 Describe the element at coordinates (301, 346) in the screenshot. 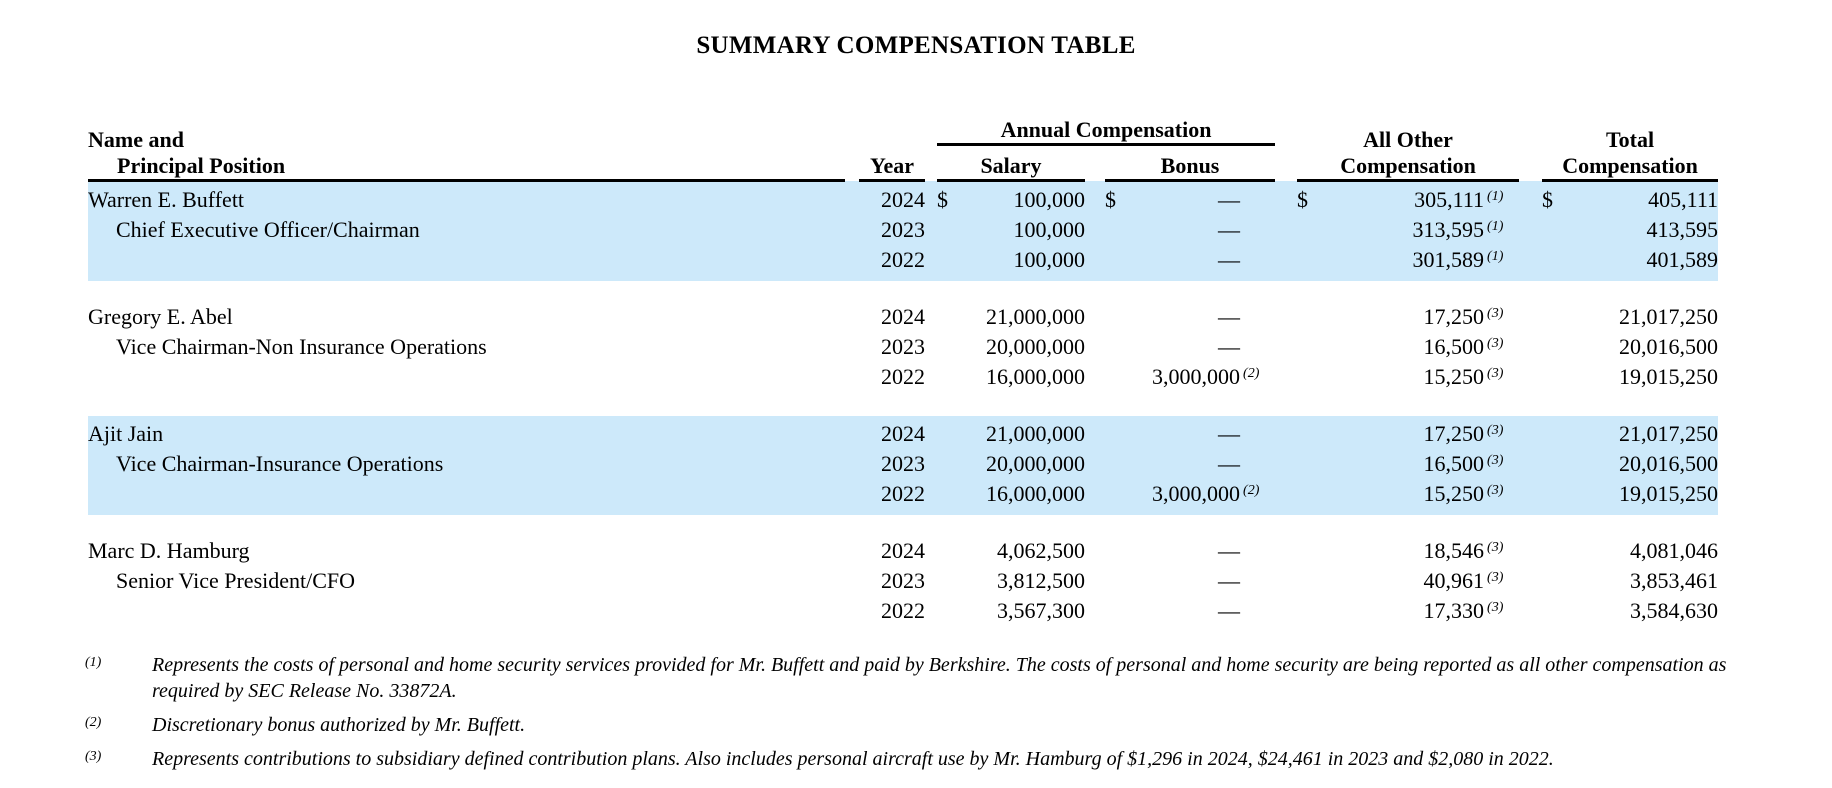

I see `executive-position: Vice Chairman-Non Insurance Operations` at that location.